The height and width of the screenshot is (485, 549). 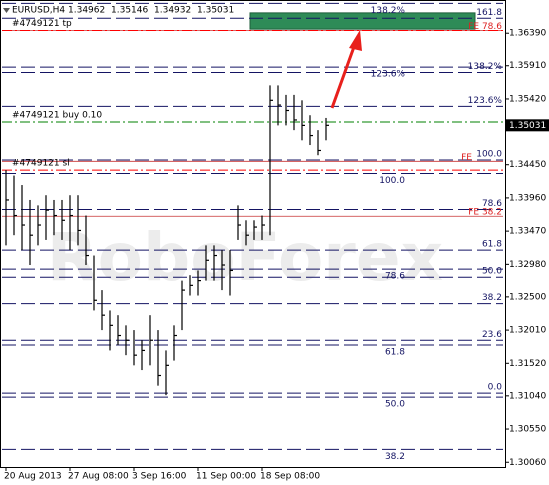 I want to click on current-price-label: 1.35031, so click(x=527, y=126).